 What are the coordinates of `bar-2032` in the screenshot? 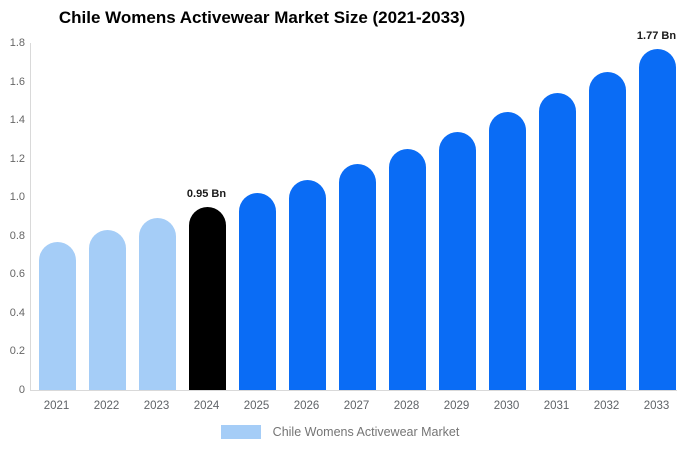 It's located at (607, 230).